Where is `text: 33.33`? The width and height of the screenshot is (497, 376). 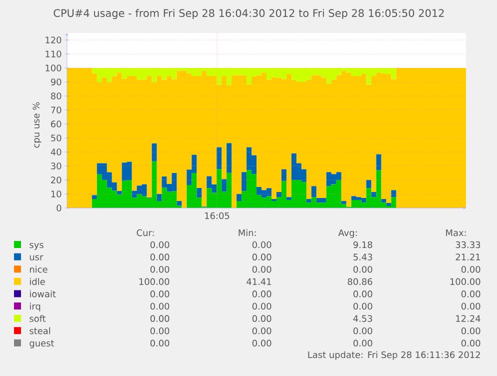
text: 33.33 is located at coordinates (468, 244).